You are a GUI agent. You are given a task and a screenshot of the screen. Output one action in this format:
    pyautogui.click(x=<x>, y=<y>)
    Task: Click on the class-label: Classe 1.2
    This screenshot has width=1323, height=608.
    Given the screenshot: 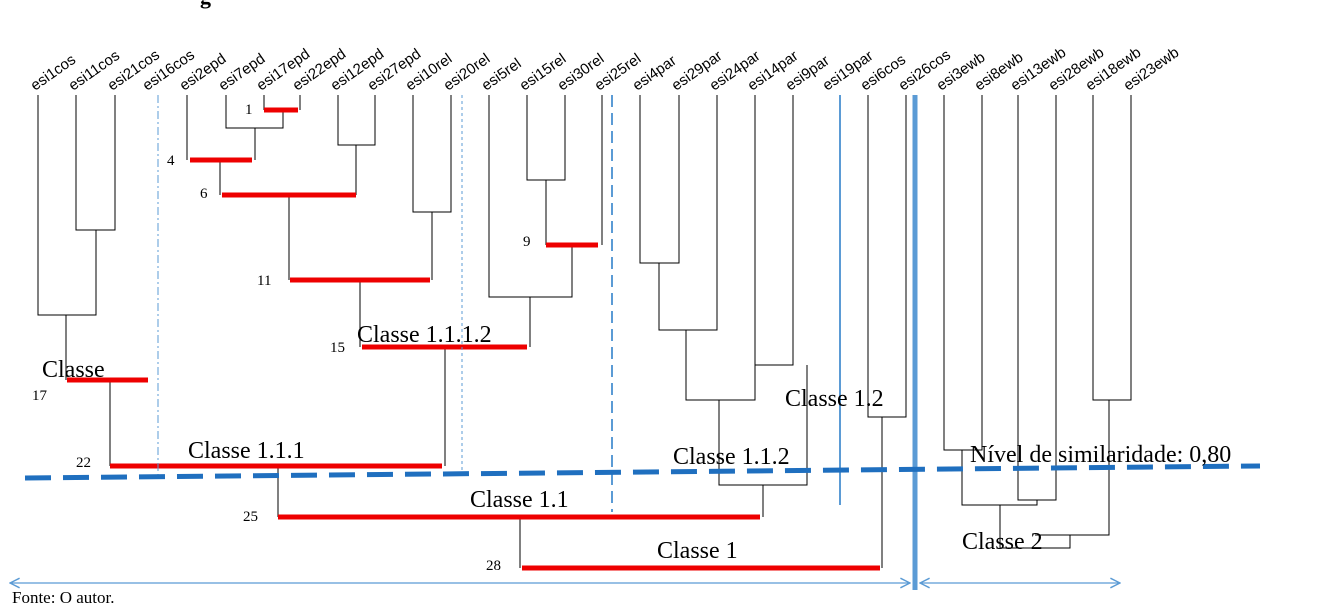 What is the action you would take?
    pyautogui.click(x=834, y=399)
    